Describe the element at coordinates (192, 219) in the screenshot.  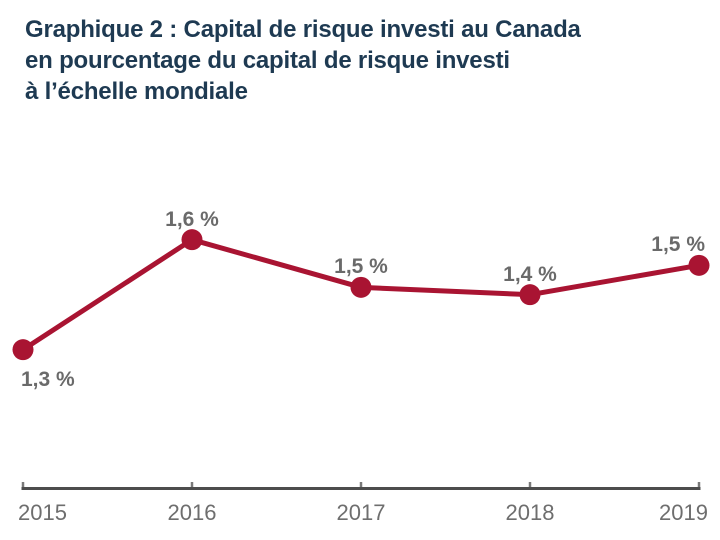
I see `data-label-2016: 1,6 %` at that location.